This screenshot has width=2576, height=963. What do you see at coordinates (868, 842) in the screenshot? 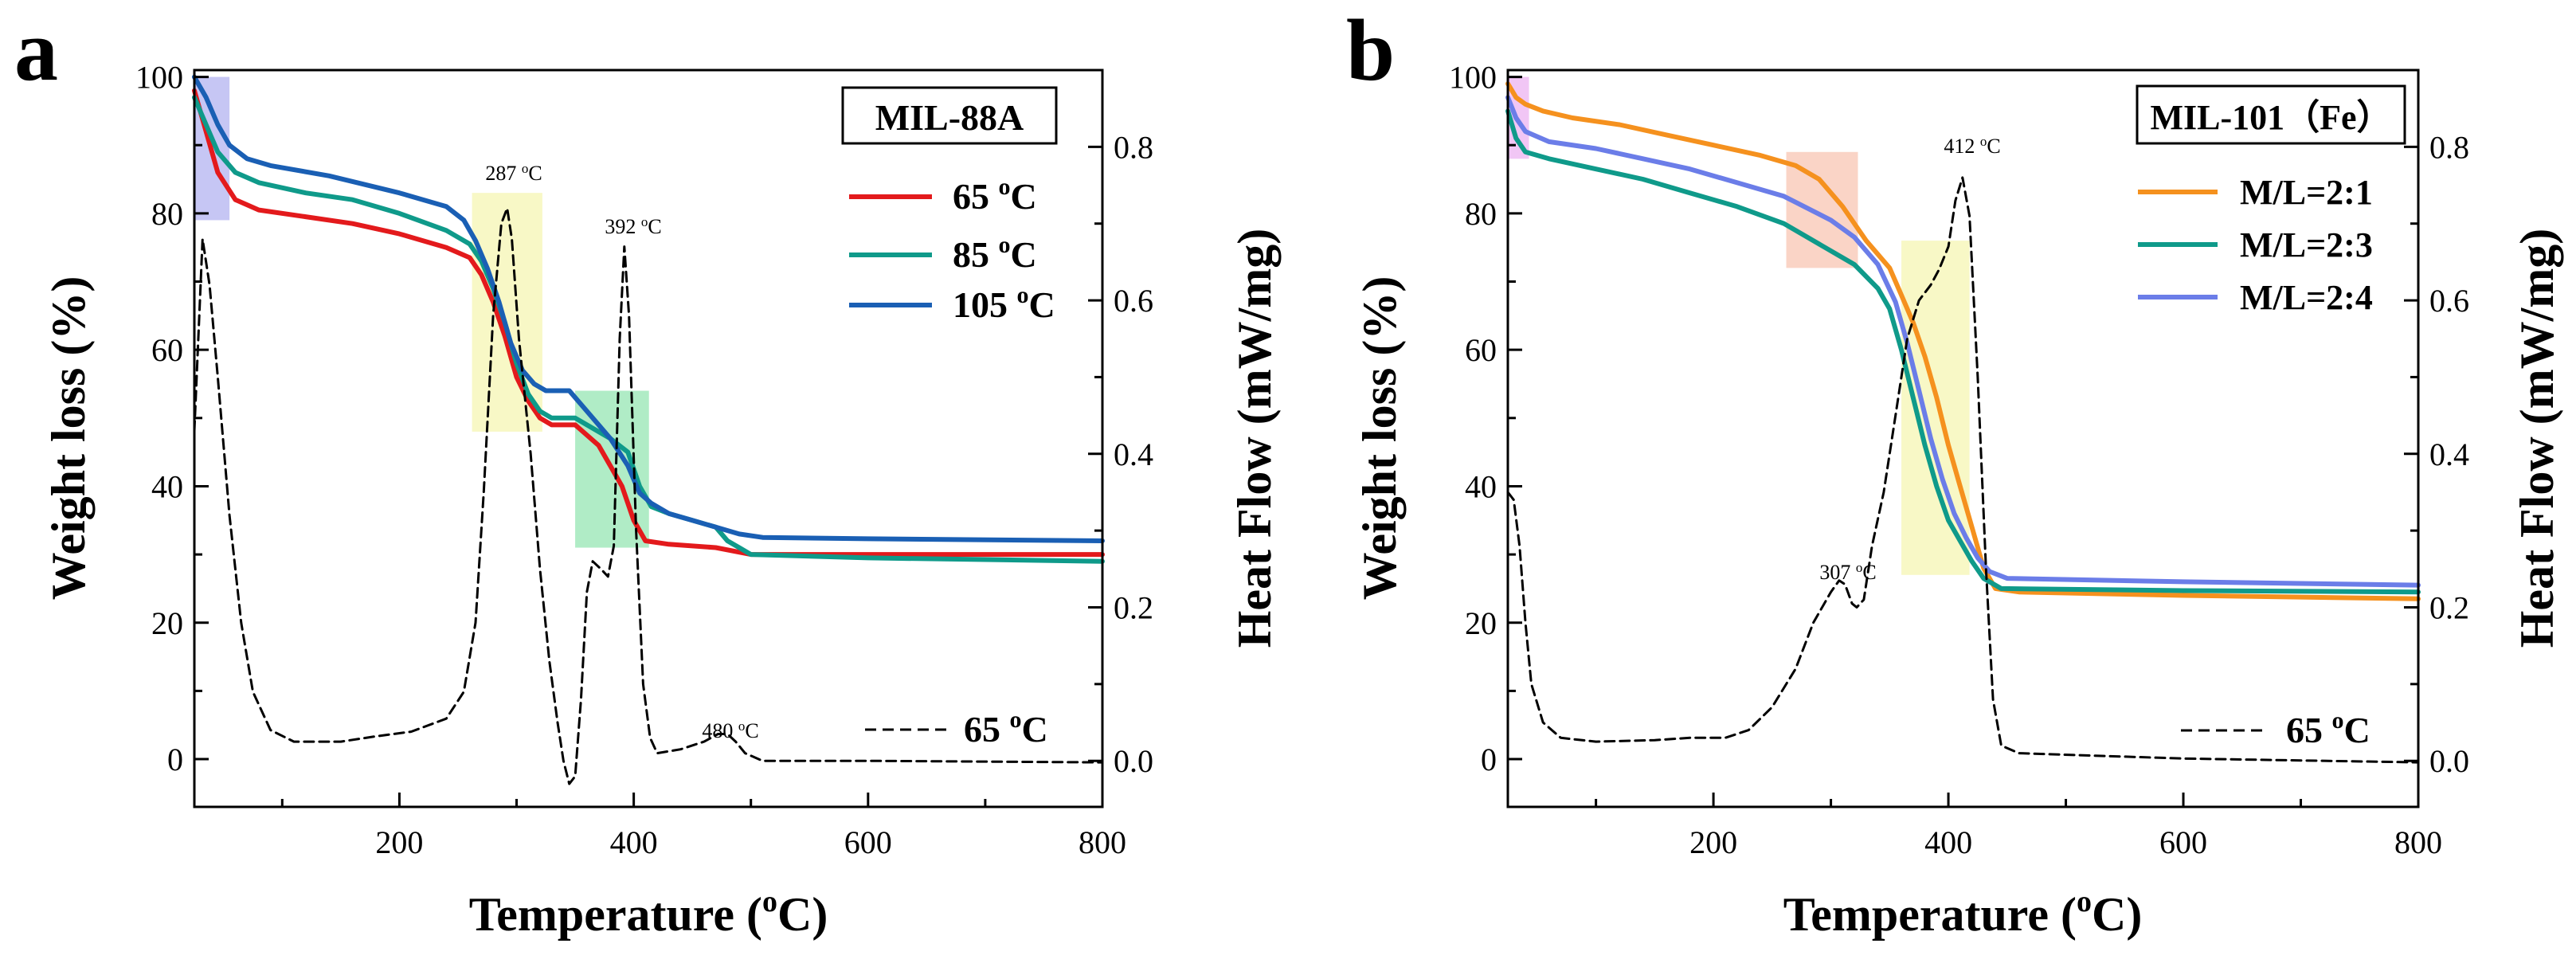
I see `x-tick-label-a-600: 600` at bounding box center [868, 842].